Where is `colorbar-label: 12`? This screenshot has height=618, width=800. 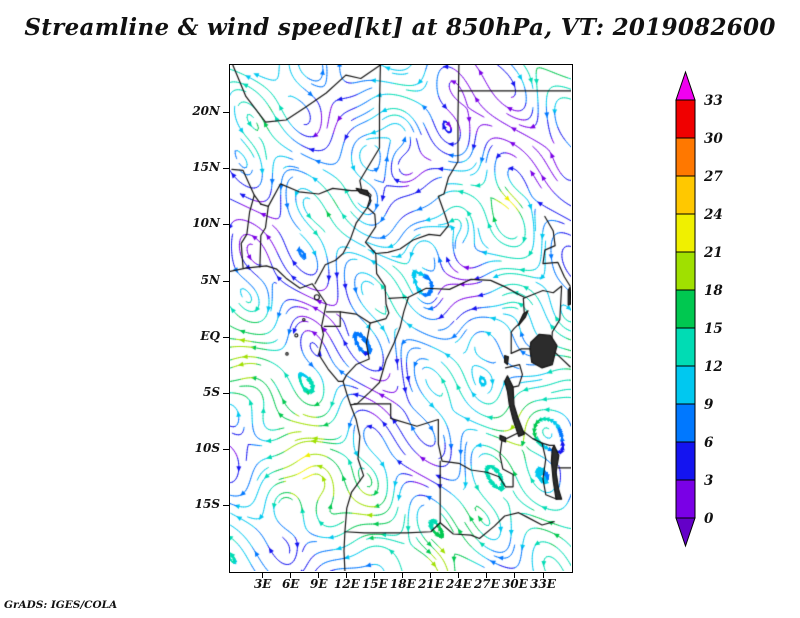
colorbar-label: 12 is located at coordinates (713, 367).